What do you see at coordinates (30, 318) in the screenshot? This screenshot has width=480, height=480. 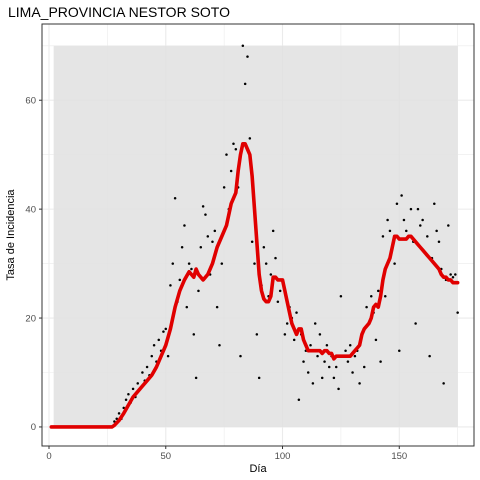 I see `y-tick-label: 20` at bounding box center [30, 318].